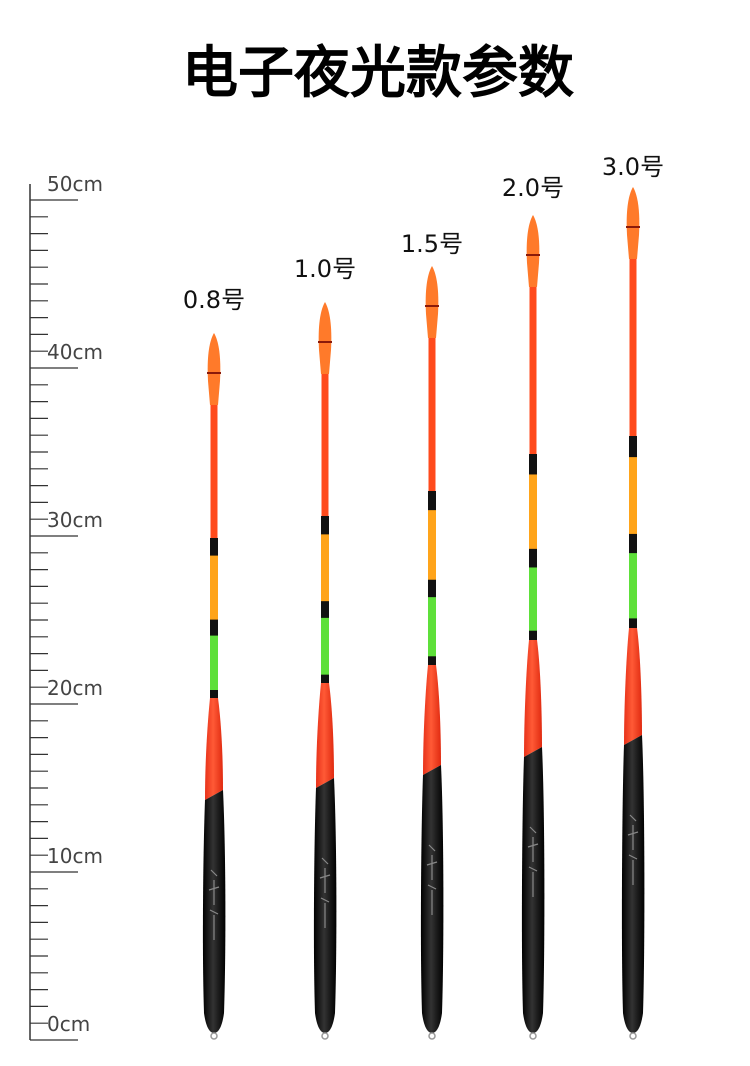  I want to click on ruler-label: 20cm, so click(75, 688).